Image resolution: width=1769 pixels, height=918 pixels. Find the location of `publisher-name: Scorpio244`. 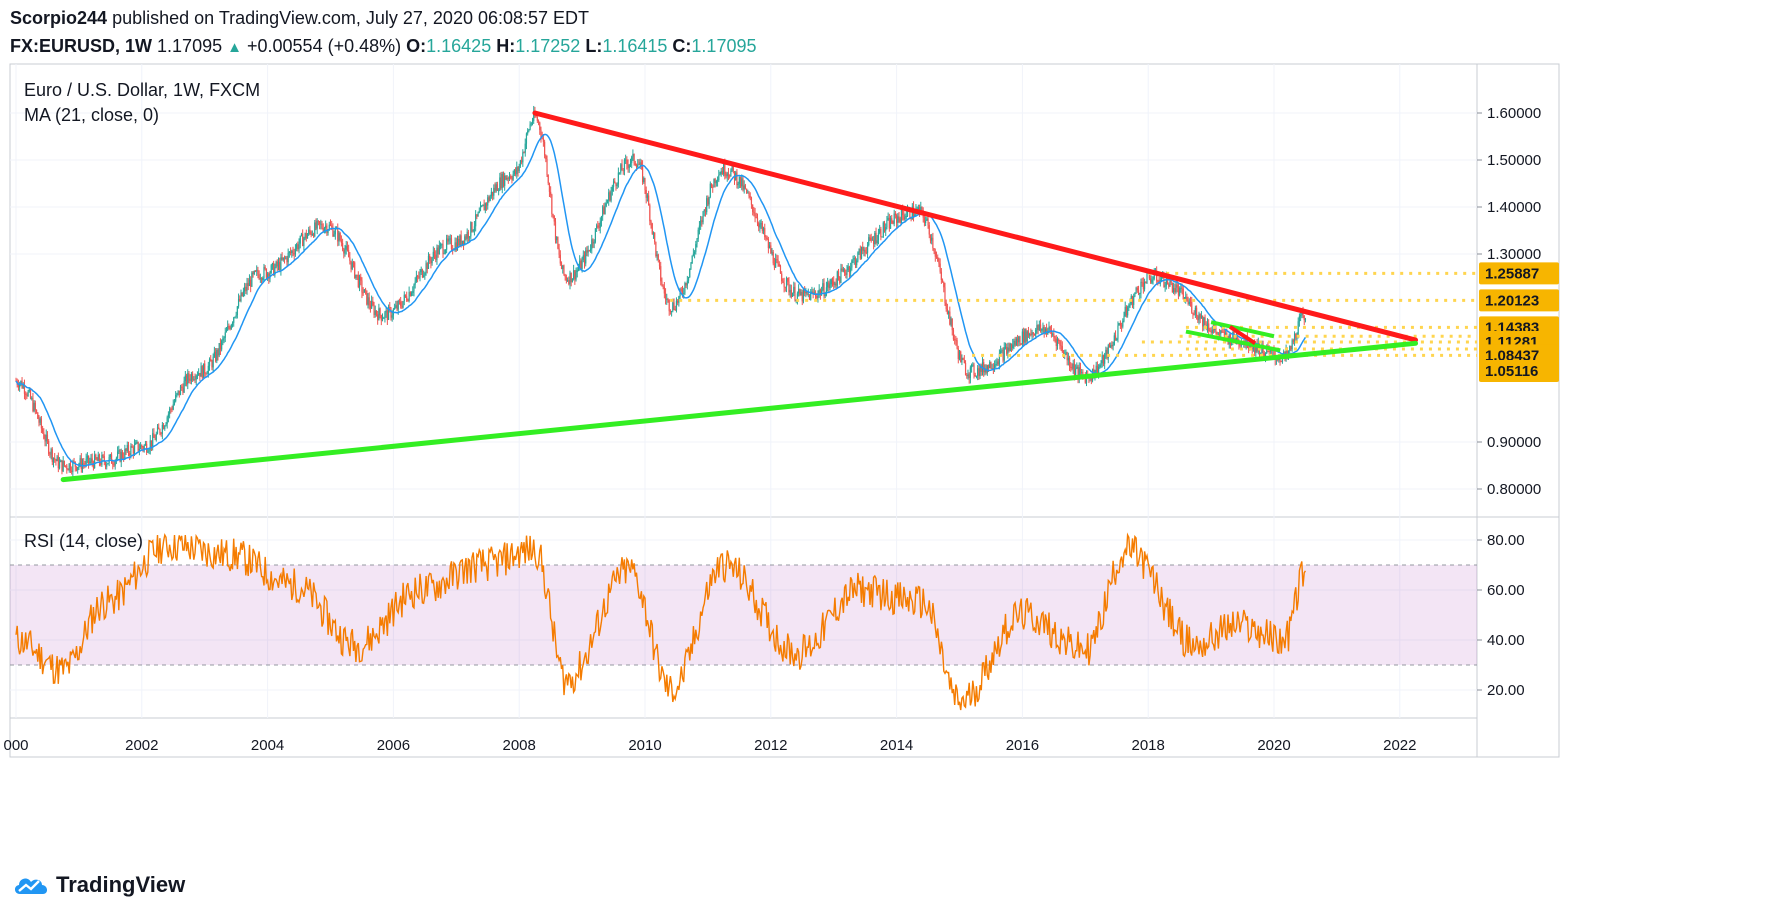

publisher-name: Scorpio244 is located at coordinates (59, 18).